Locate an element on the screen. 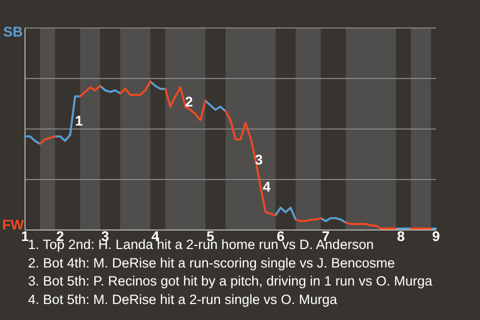 This screenshot has width=480, height=320. text: 4. Bot 5th: M. DeRise hit a 2-run single vs O. Murga is located at coordinates (183, 299).